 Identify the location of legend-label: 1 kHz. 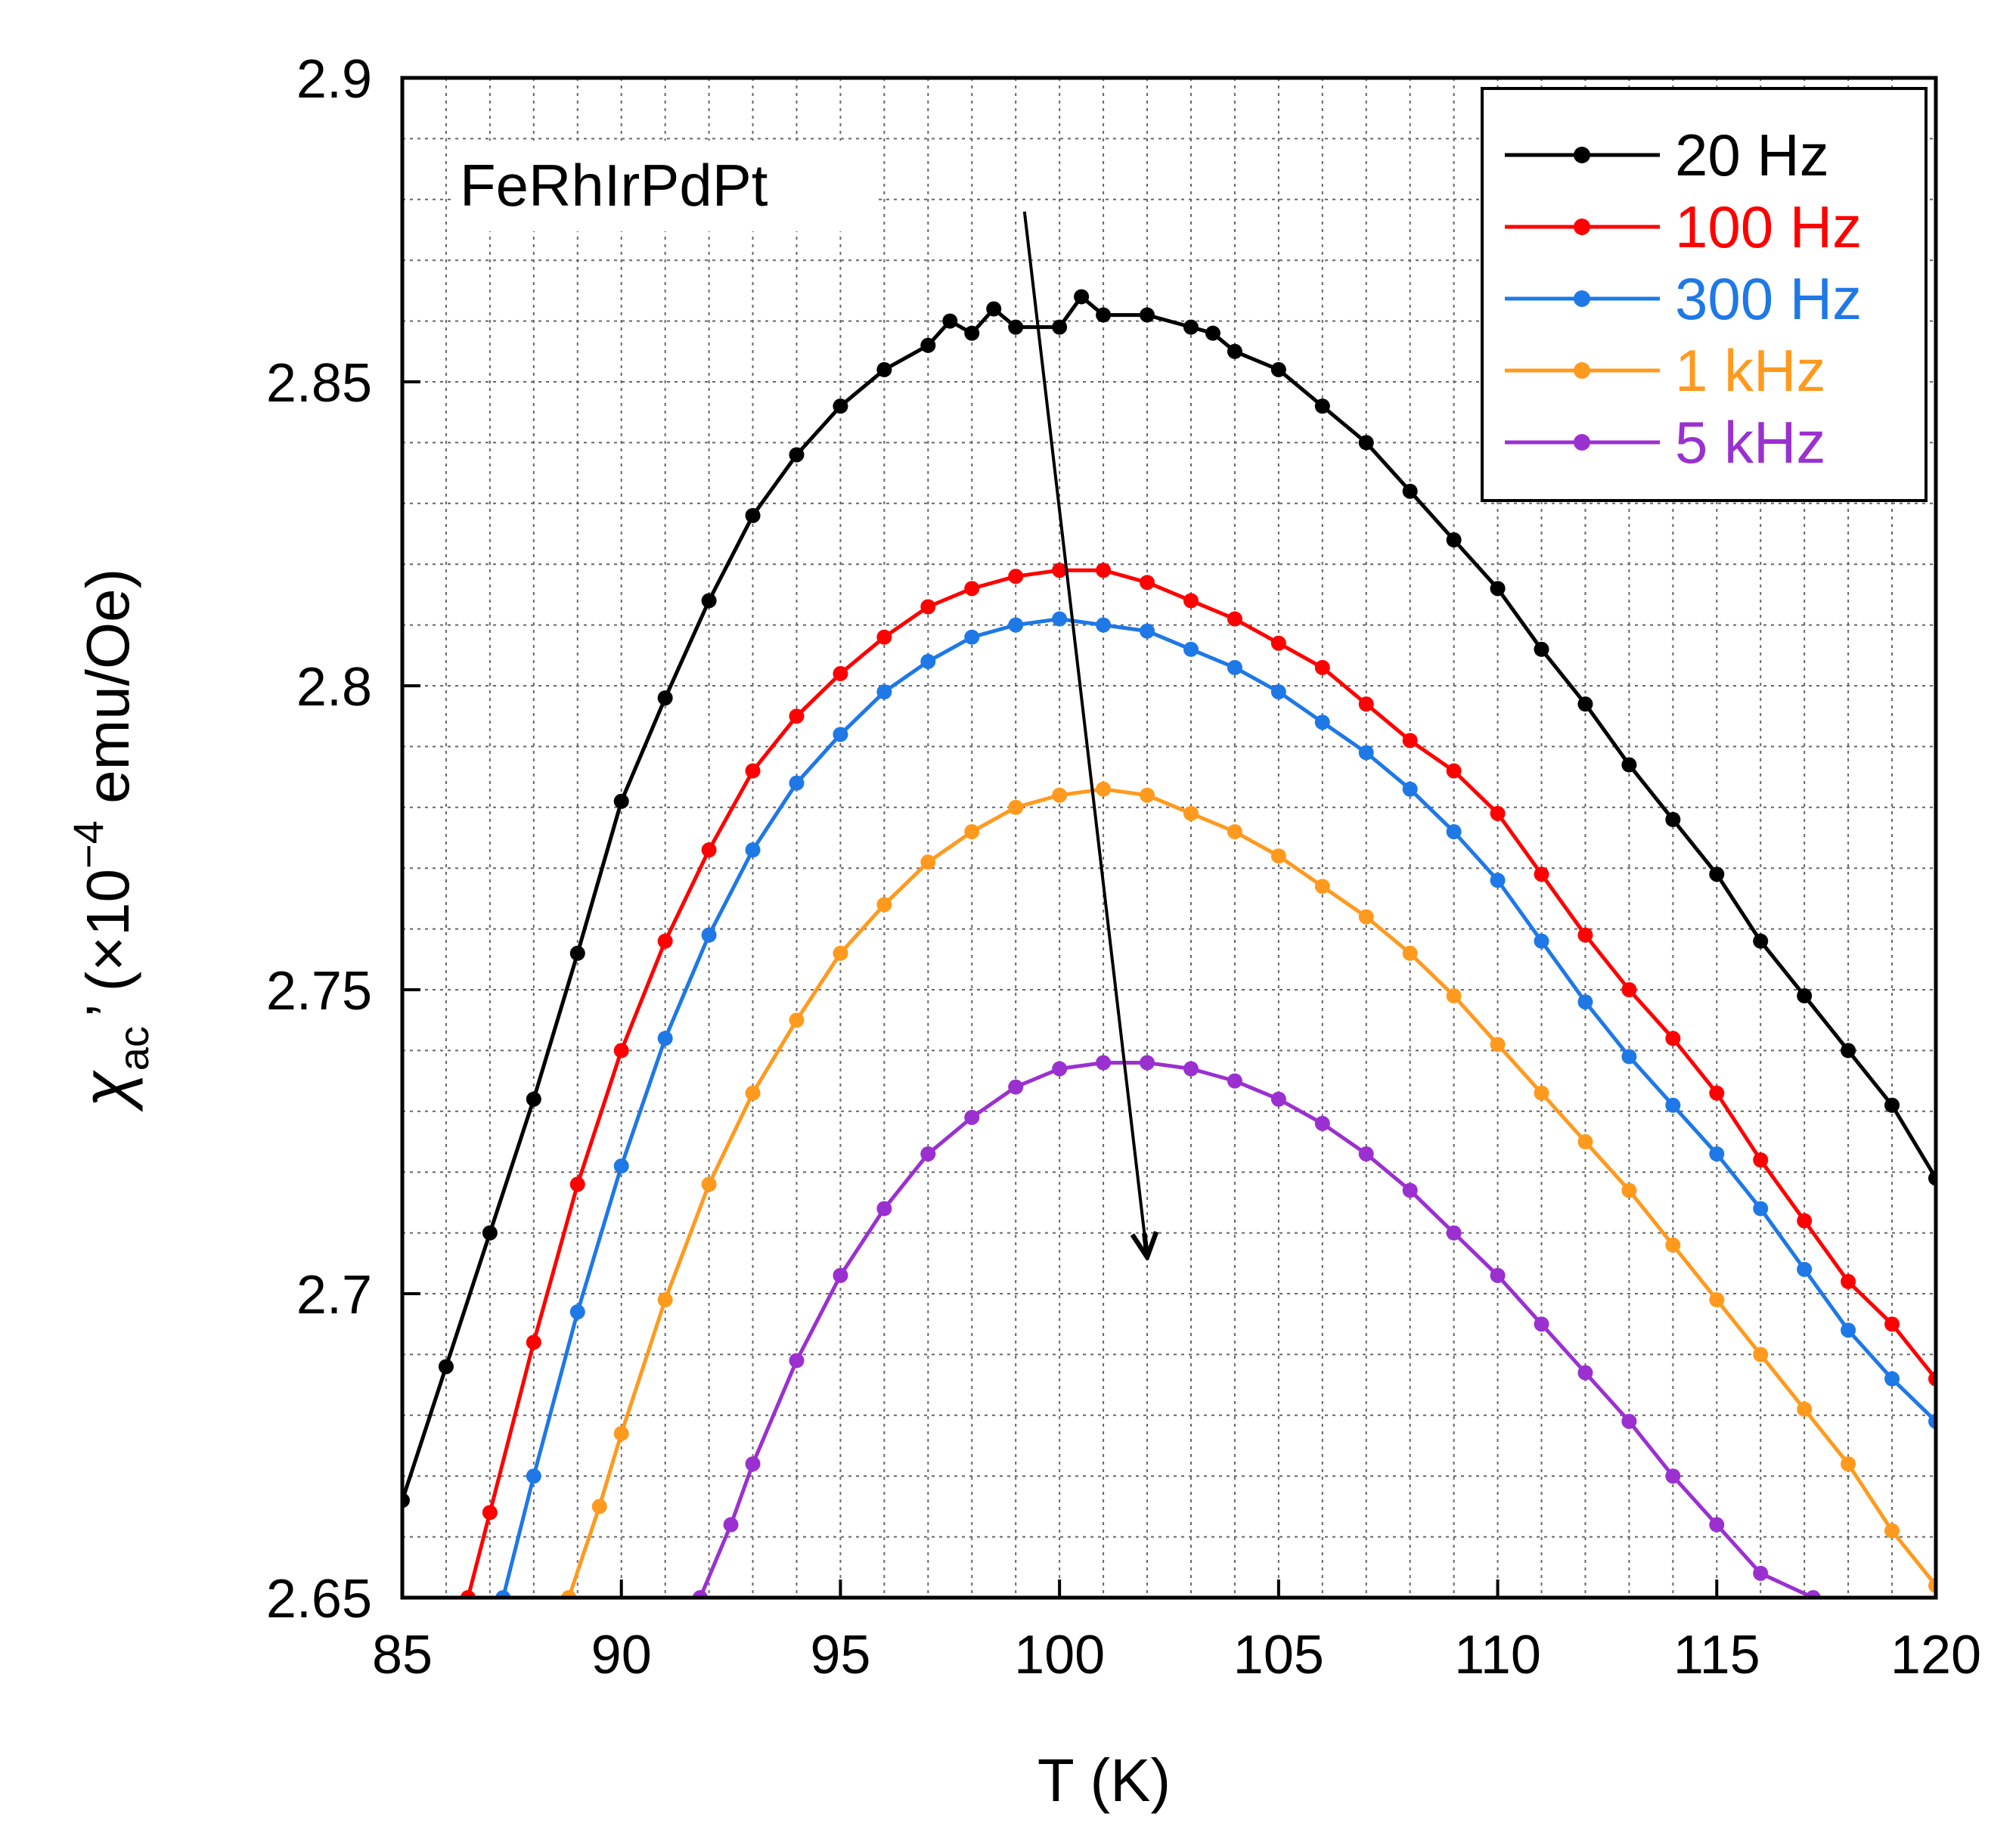
(1750, 370).